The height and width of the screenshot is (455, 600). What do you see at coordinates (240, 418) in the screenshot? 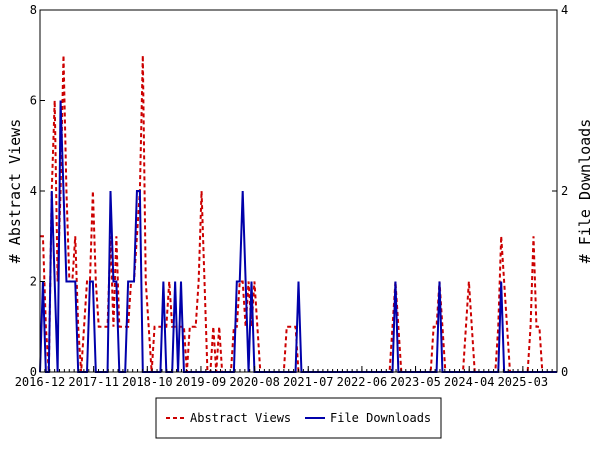
I see `legend-label-abstract-views: Abstract Views` at bounding box center [240, 418].